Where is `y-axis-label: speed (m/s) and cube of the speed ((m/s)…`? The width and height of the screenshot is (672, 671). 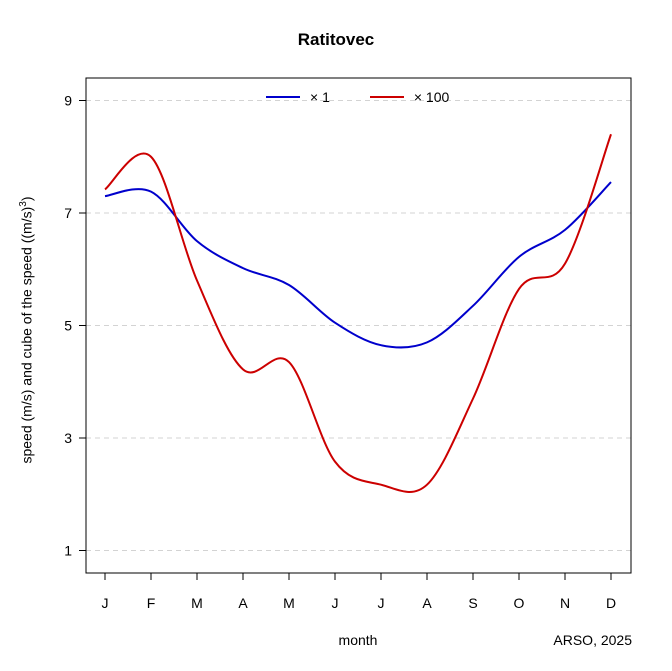 y-axis-label: speed (m/s) and cube of the speed ((m/s)… is located at coordinates (26, 330).